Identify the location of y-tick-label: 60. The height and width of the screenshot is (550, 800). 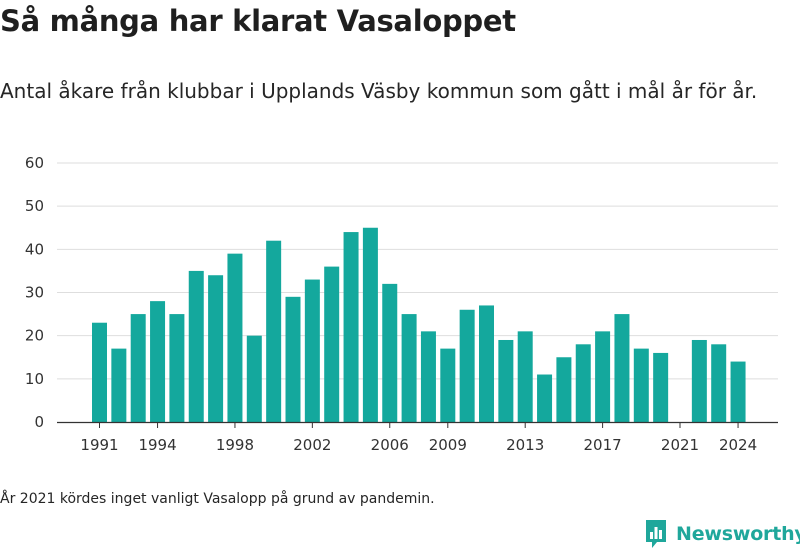
(34, 163).